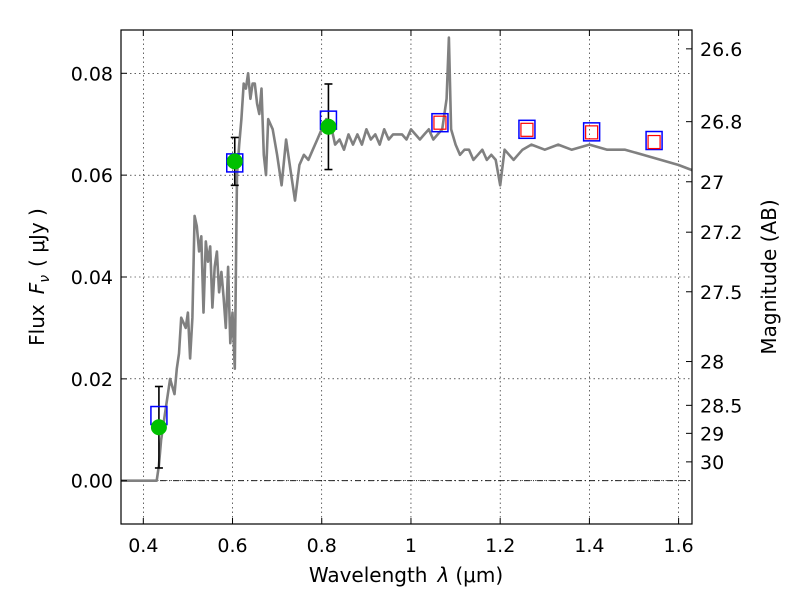 The width and height of the screenshot is (800, 600). I want to click on y-tick-label: 0.02, so click(92, 380).